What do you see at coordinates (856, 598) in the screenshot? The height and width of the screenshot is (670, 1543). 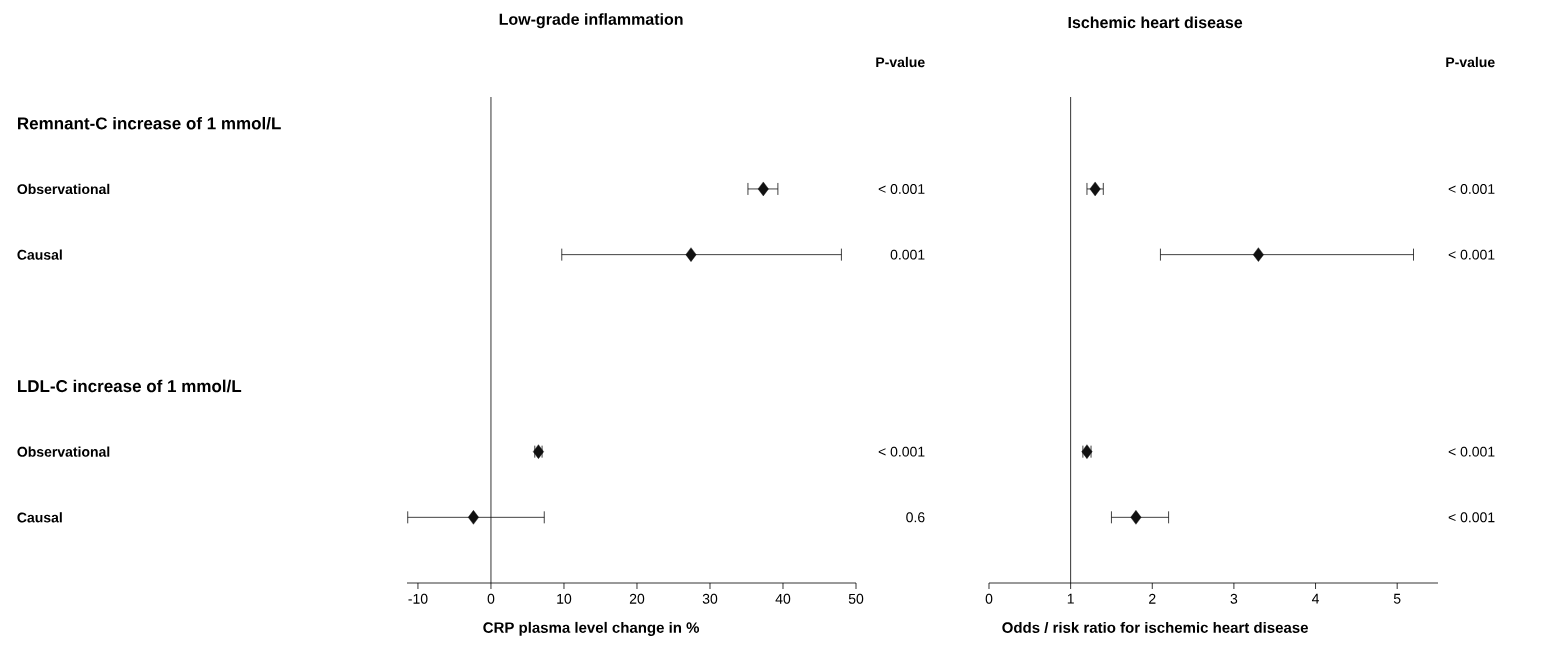 I see `x-tick-label: 50` at bounding box center [856, 598].